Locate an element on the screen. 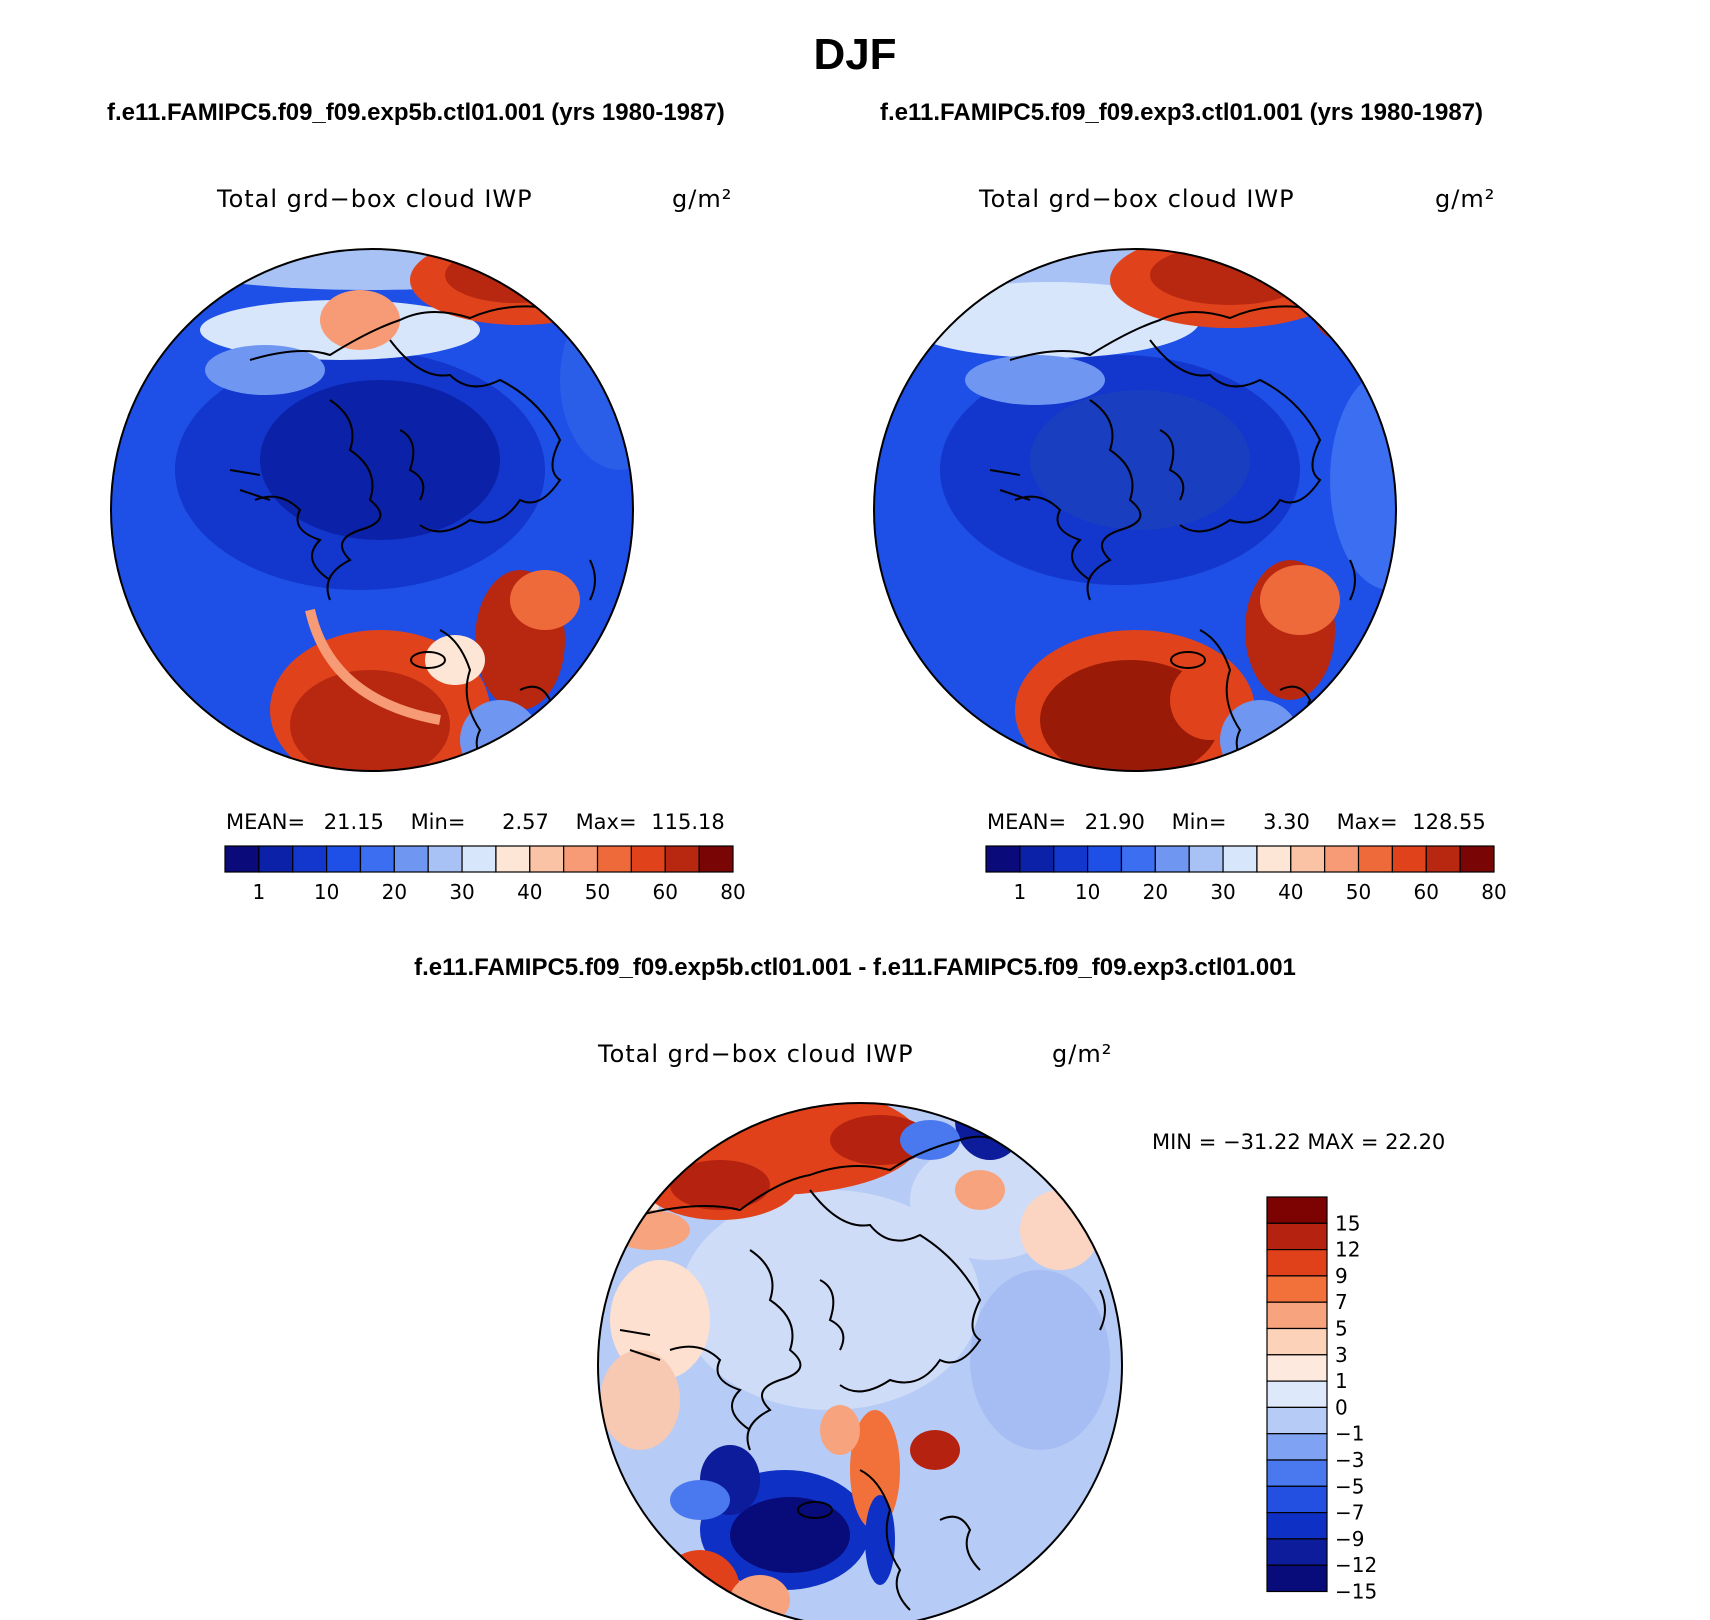 The image size is (1710, 1620). colorbar-tick-label: 0 is located at coordinates (1341, 1407).